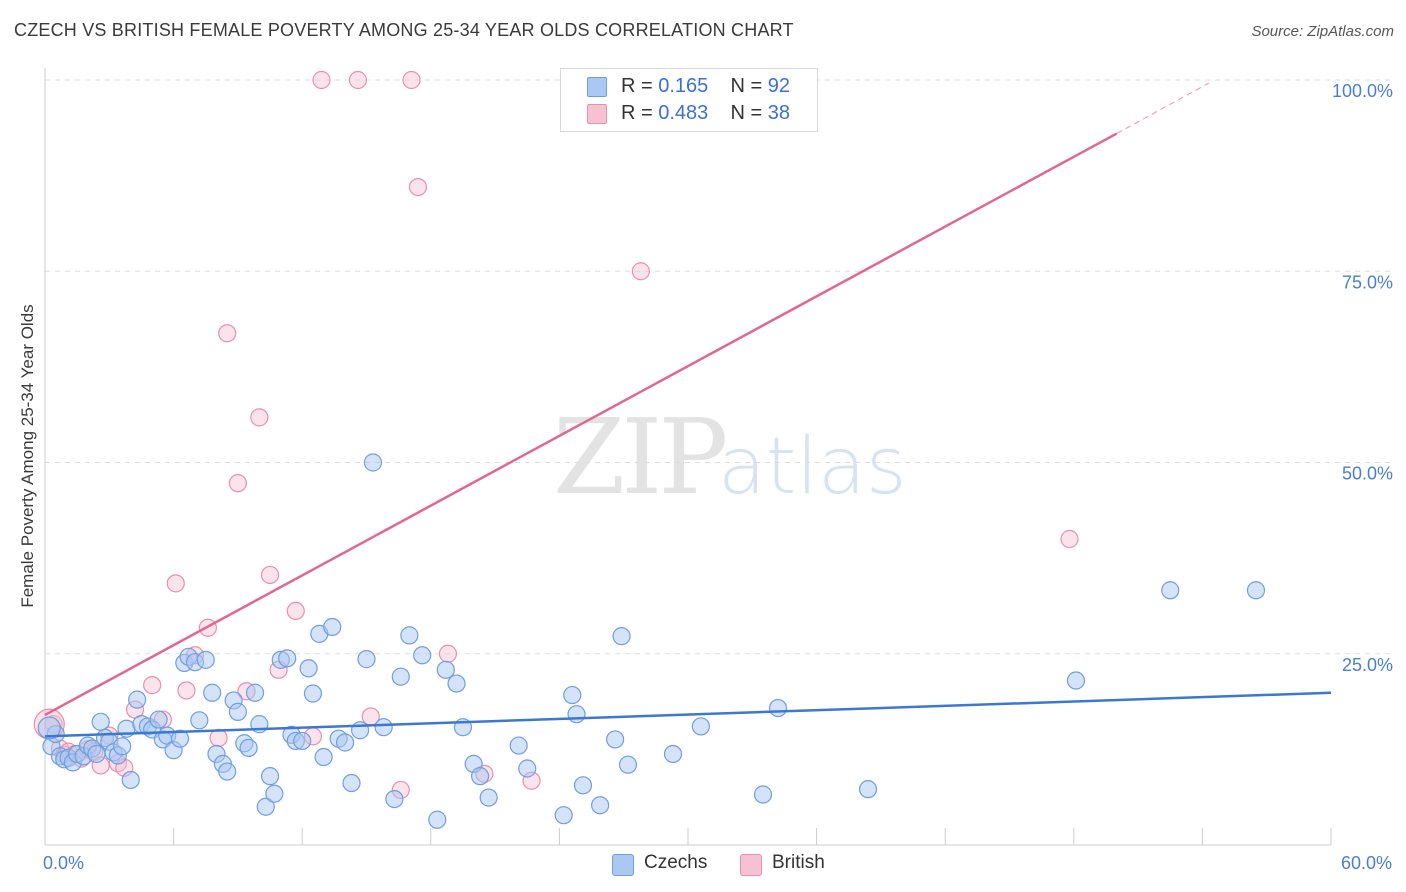  What do you see at coordinates (1367, 665) in the screenshot?
I see `y-tick-label: 25.0%` at bounding box center [1367, 665].